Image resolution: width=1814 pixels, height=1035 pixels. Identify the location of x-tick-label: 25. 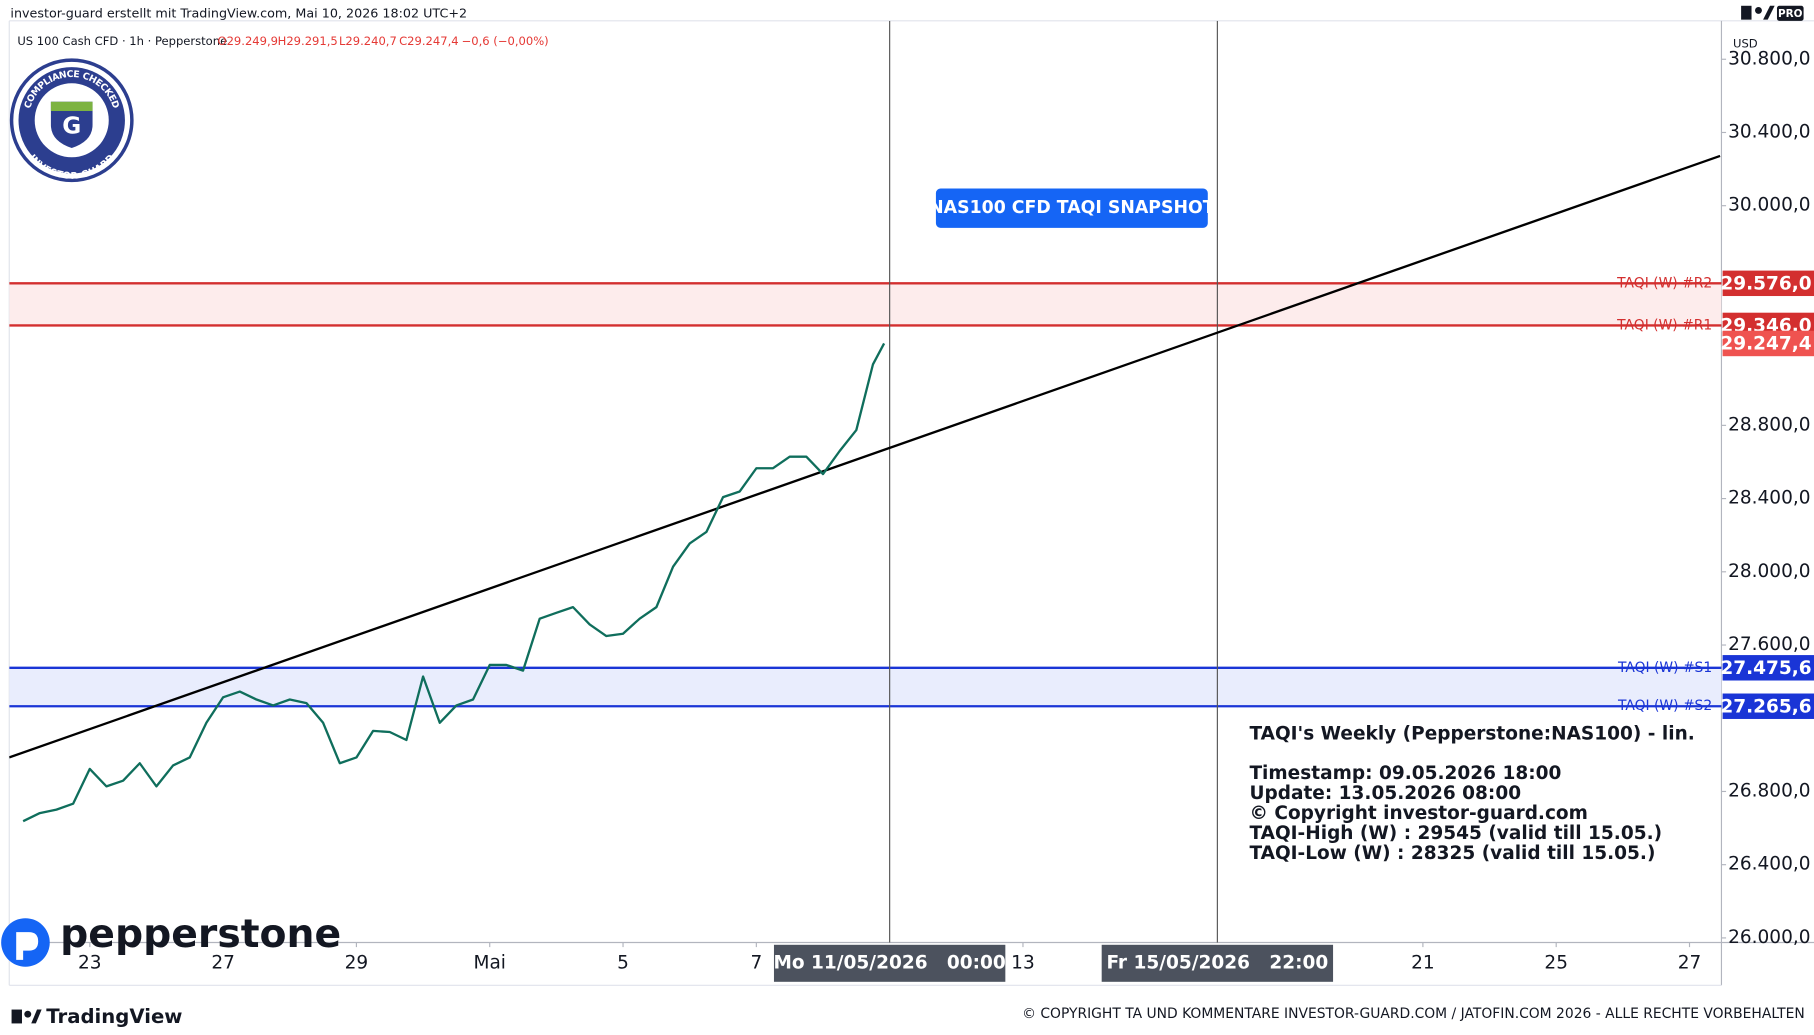
(1556, 962).